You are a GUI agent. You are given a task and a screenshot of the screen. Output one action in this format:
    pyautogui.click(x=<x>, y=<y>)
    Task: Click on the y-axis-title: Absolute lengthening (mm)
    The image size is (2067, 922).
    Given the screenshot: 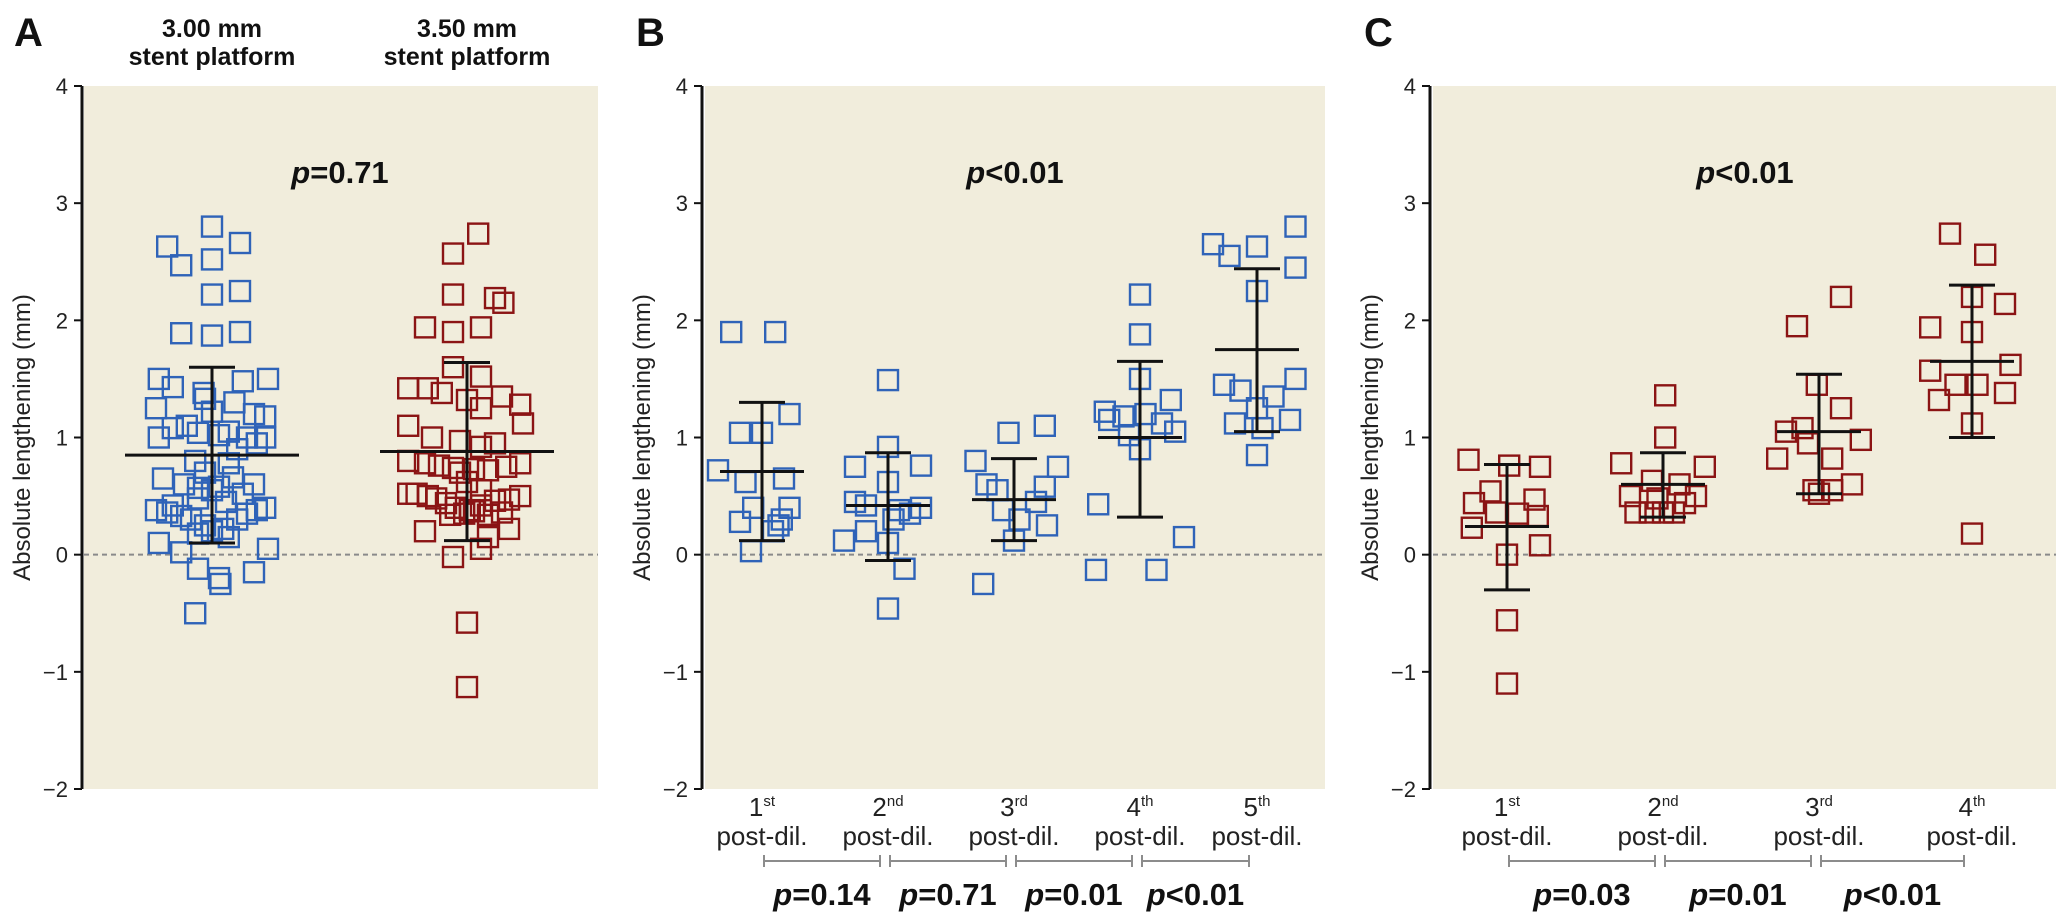 What is the action you would take?
    pyautogui.click(x=1370, y=437)
    